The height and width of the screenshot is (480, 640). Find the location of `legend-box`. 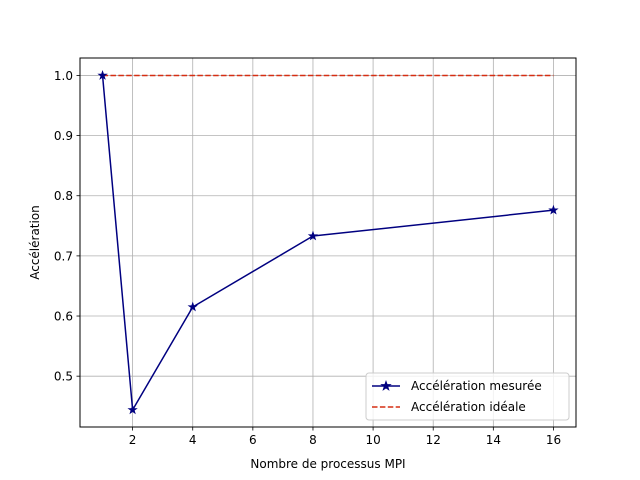

legend-box is located at coordinates (467, 396).